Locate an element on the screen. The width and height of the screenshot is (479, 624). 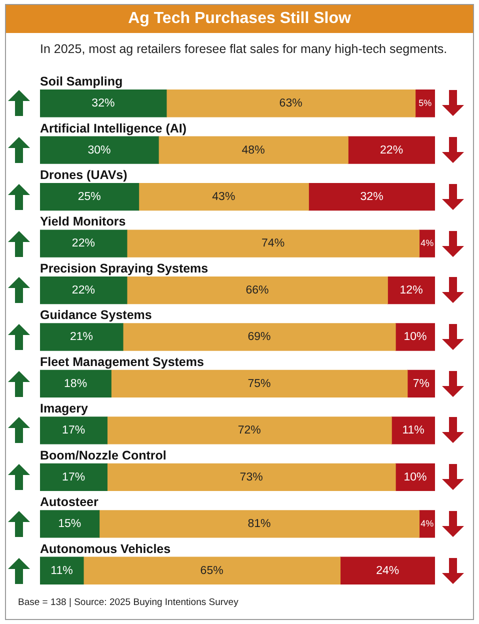
data-label: 18% is located at coordinates (76, 384).